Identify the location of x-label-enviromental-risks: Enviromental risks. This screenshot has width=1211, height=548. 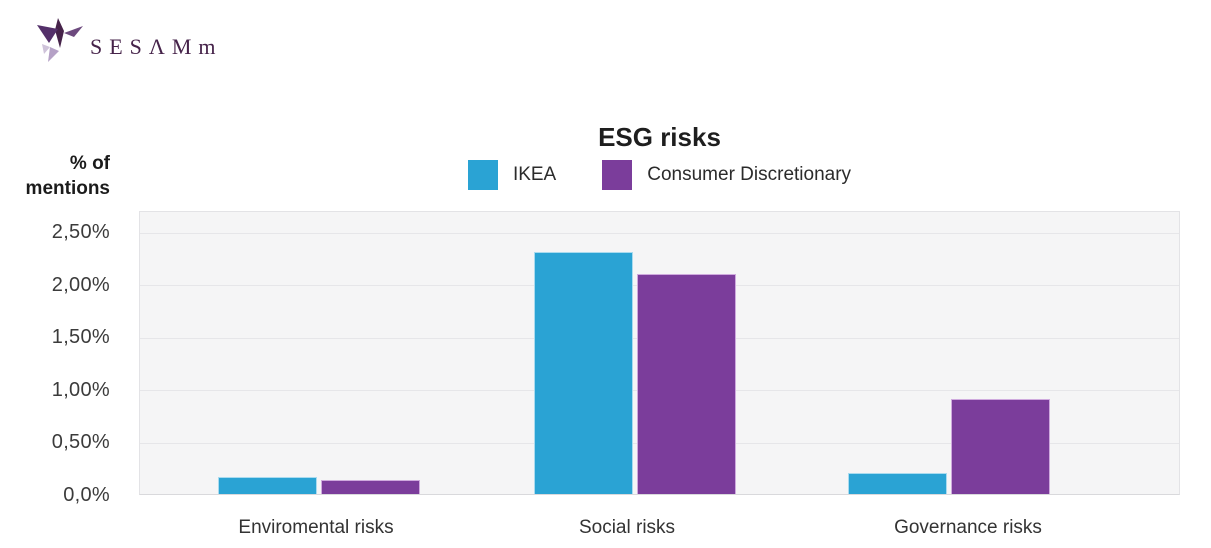
(316, 527).